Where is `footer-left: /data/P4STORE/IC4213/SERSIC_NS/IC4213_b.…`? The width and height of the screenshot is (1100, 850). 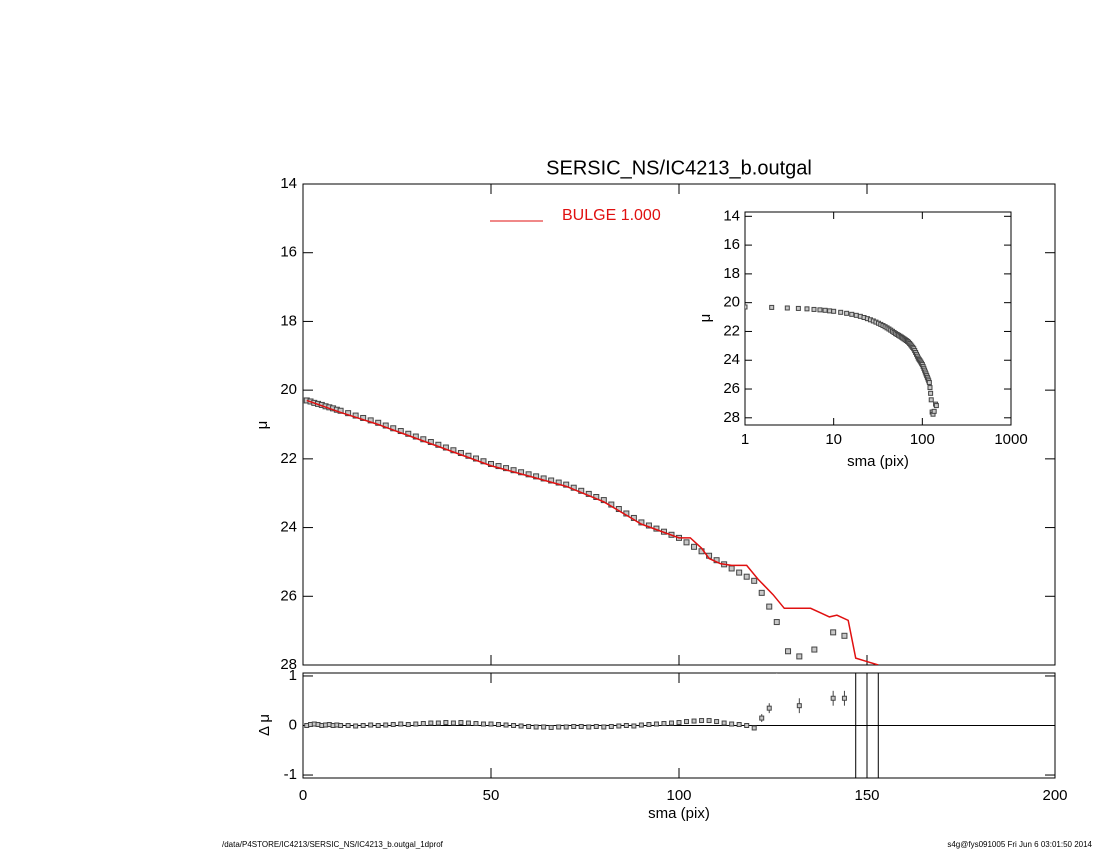
footer-left: /data/P4STORE/IC4213/SERSIC_NS/IC4213_b.… is located at coordinates (333, 844).